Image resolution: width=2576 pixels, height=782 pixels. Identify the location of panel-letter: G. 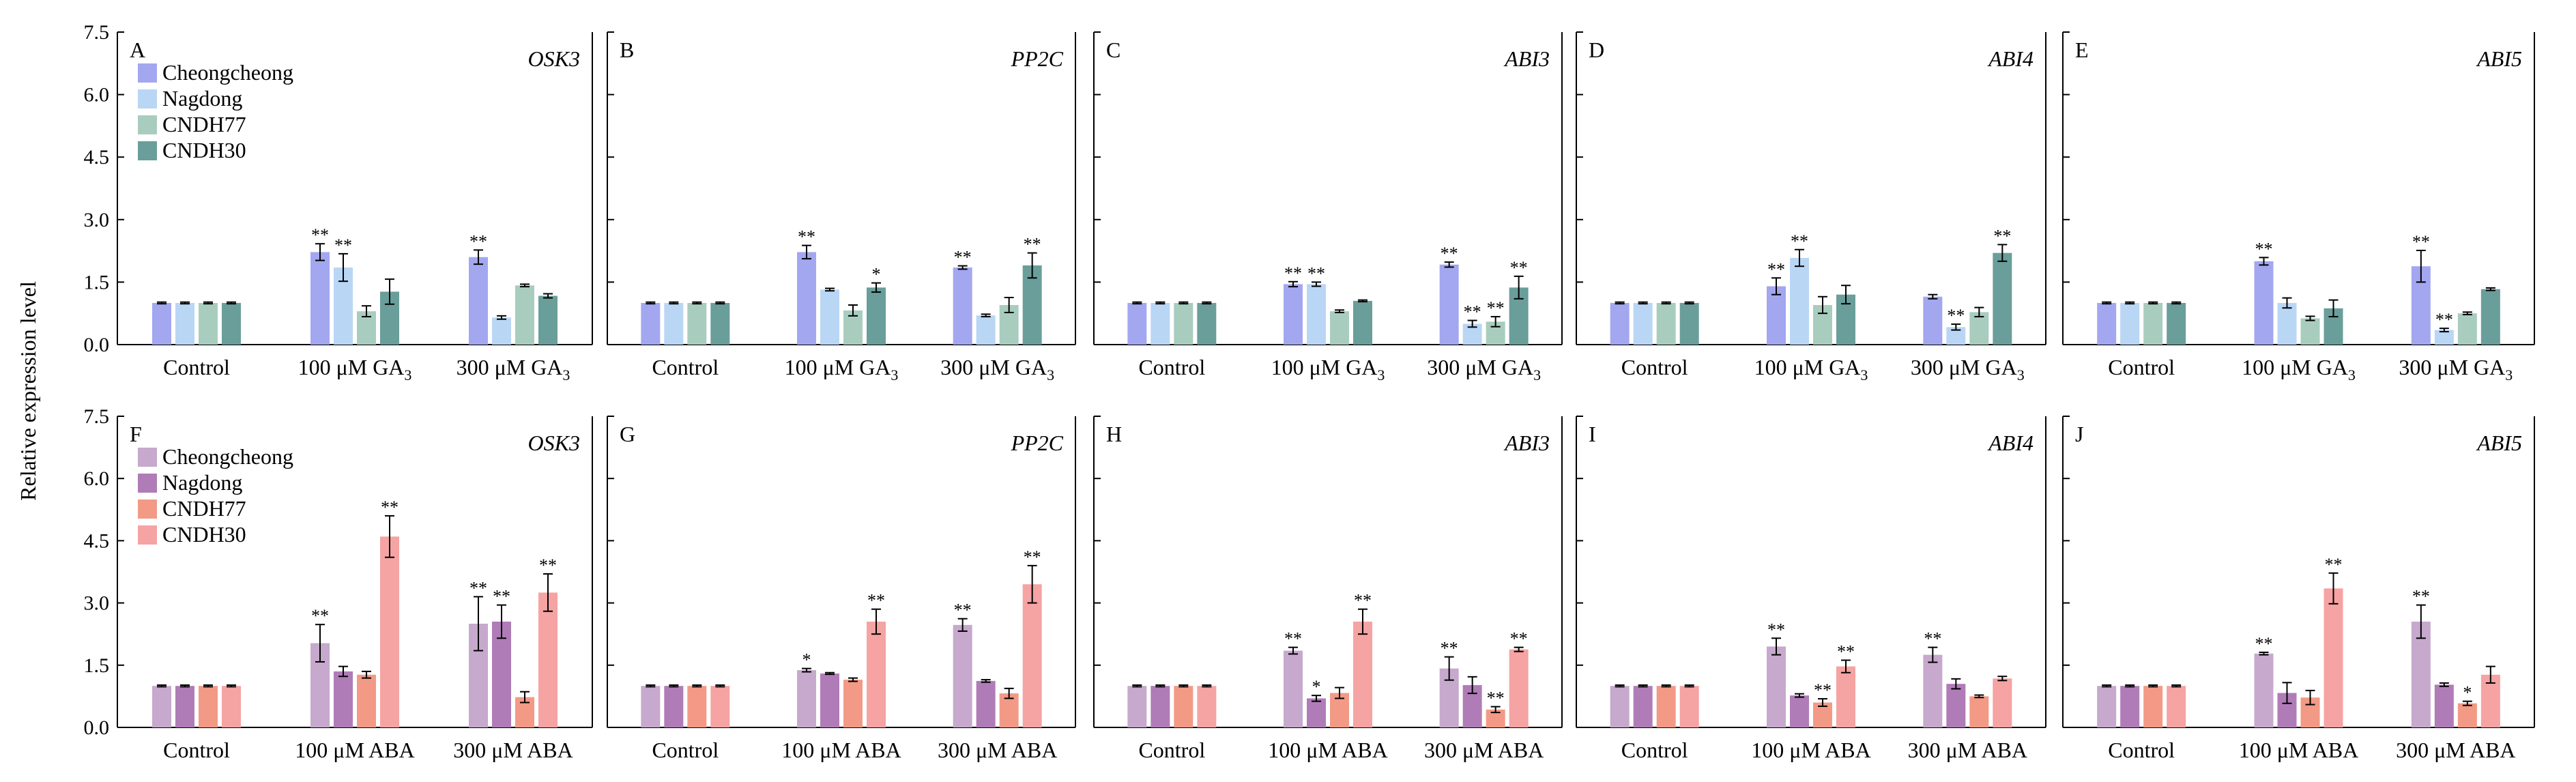
(627, 434).